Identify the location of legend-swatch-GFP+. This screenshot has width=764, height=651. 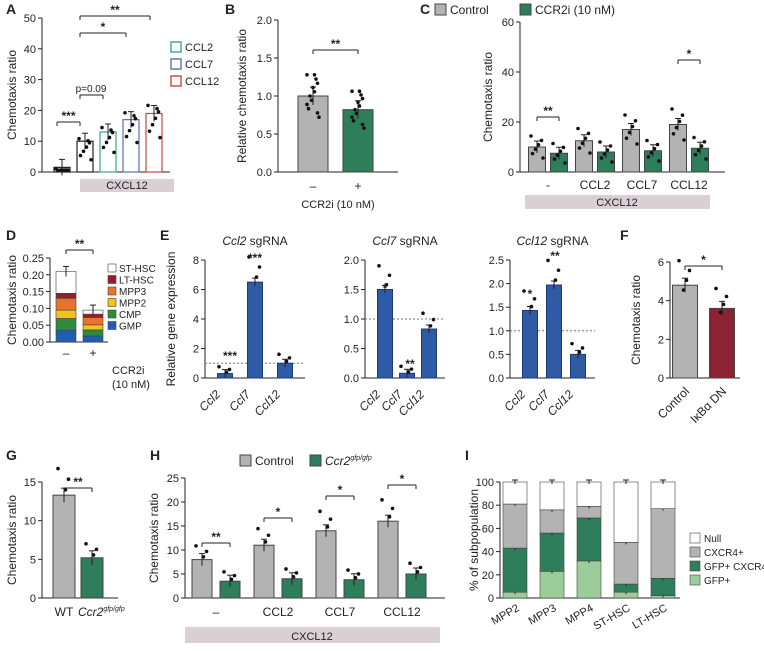
(695, 580).